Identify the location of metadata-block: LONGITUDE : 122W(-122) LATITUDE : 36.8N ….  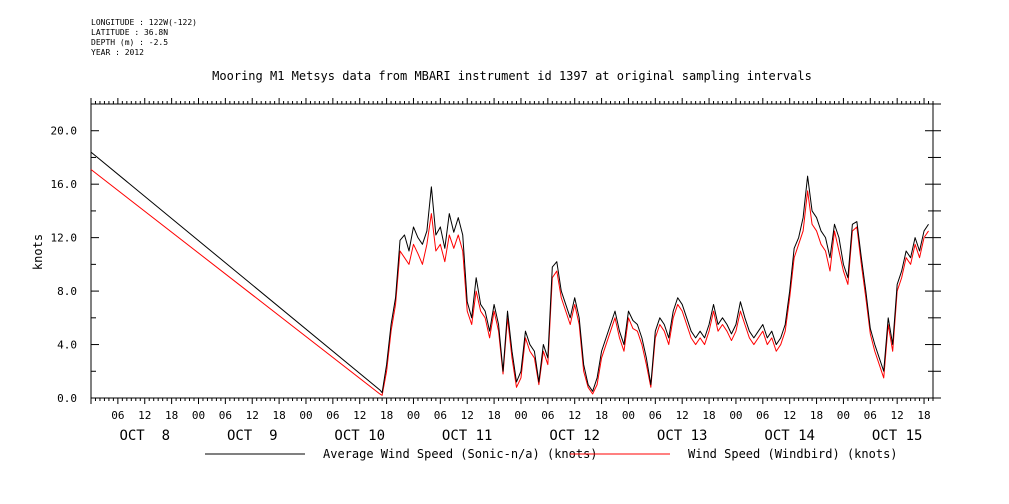
(144, 38).